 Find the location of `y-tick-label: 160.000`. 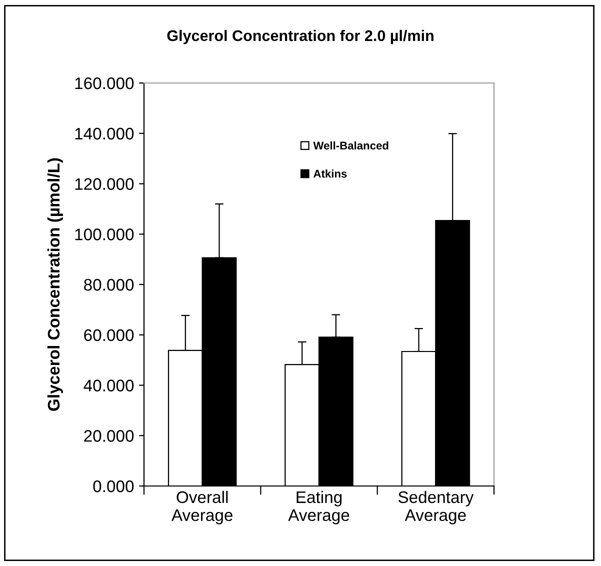

y-tick-label: 160.000 is located at coordinates (104, 83).